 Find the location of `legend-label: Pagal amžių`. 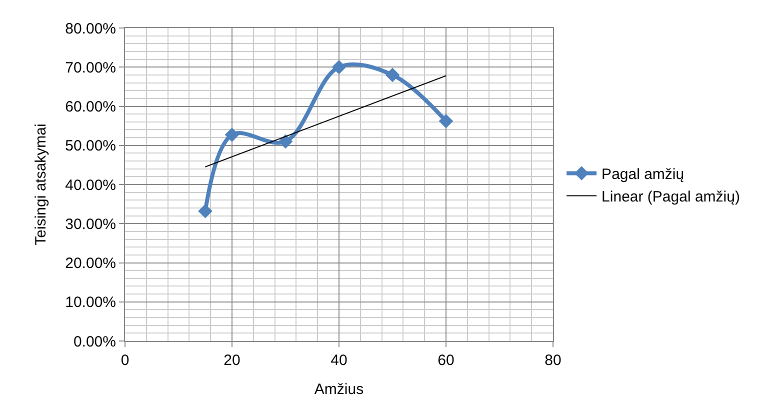

legend-label: Pagal amžių is located at coordinates (643, 175).